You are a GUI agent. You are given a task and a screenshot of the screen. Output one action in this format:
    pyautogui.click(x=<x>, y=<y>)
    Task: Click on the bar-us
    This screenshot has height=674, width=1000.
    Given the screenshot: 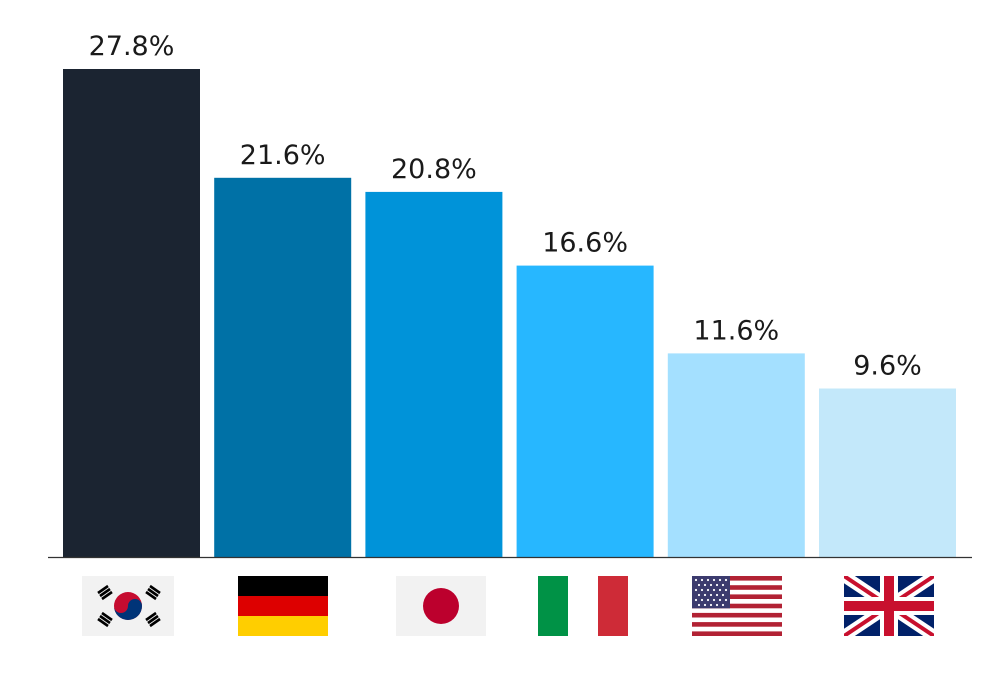 What is the action you would take?
    pyautogui.click(x=736, y=455)
    